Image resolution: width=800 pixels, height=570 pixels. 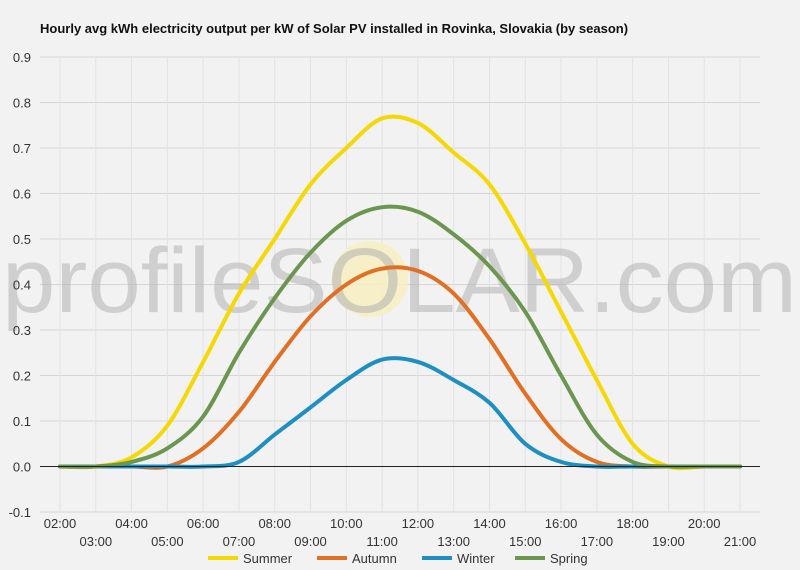 What do you see at coordinates (346, 523) in the screenshot?
I see `x-tick-label: 10:00` at bounding box center [346, 523].